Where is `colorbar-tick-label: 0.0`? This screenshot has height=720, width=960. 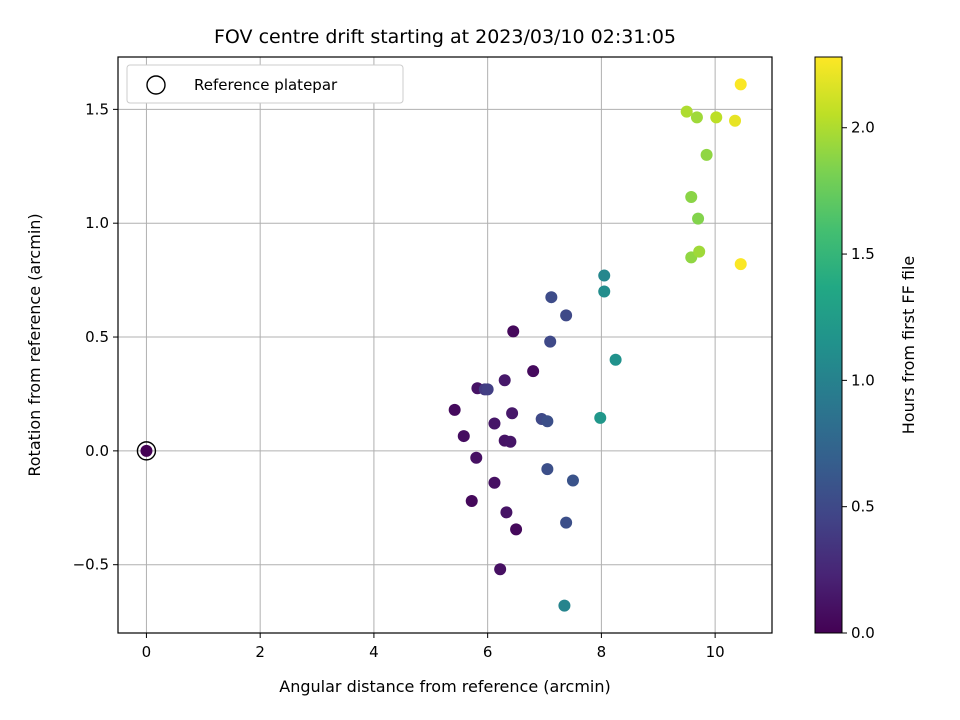
colorbar-tick-label: 0.0 is located at coordinates (863, 633).